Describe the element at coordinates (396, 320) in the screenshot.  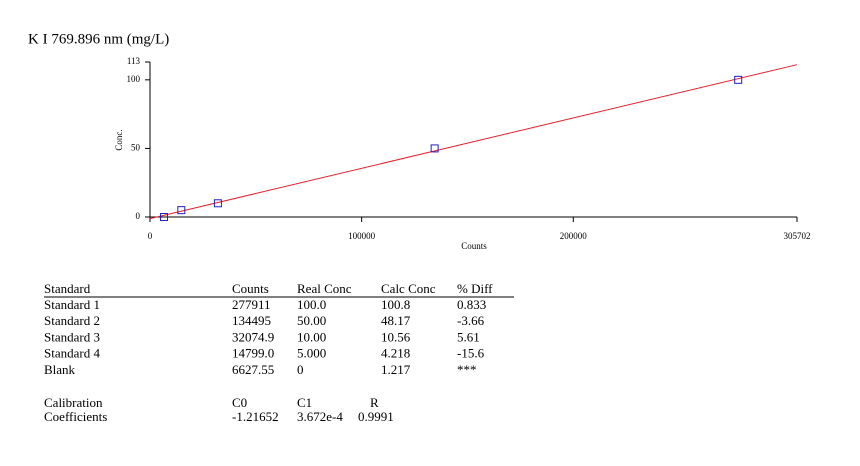
I see `table-cell: 48.17` at that location.